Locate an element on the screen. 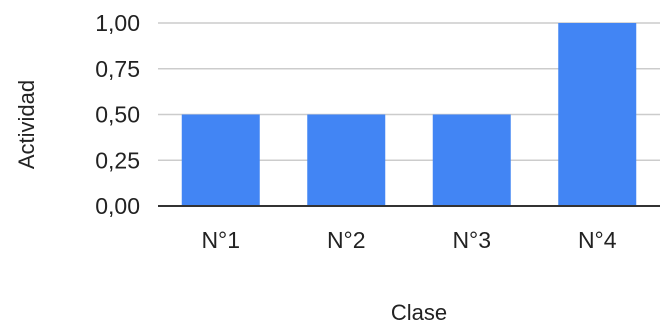 Image resolution: width=668 pixels, height=327 pixels. y-axis-title: Actividad is located at coordinates (26, 124).